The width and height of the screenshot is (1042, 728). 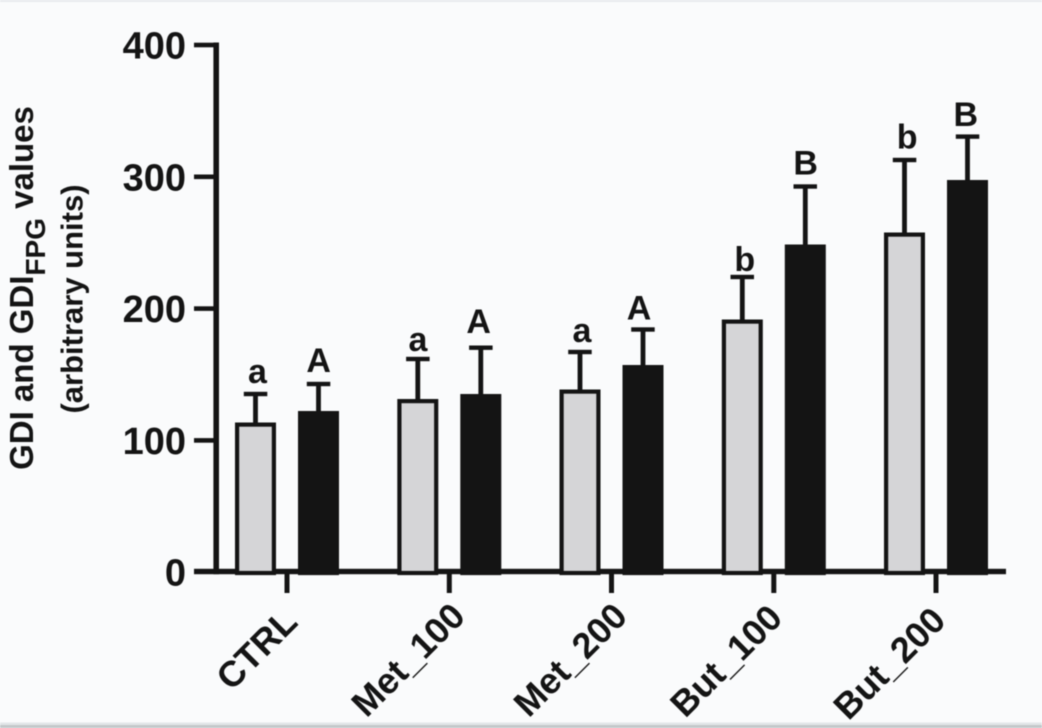 What do you see at coordinates (72, 298) in the screenshot?
I see `svg-text: (arbitrary units)` at bounding box center [72, 298].